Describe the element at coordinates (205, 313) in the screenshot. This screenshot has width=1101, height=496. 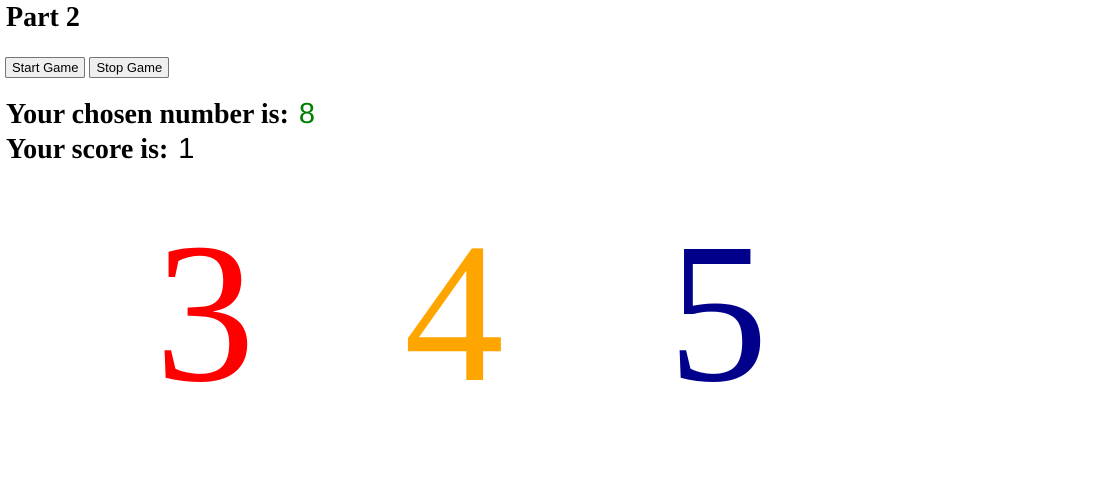
I see `game-number-1: 3` at that location.